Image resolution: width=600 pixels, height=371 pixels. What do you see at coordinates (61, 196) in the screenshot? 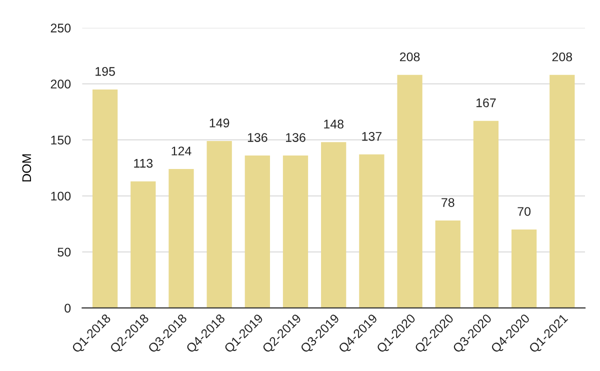
I see `y-tick-label: 100` at bounding box center [61, 196].